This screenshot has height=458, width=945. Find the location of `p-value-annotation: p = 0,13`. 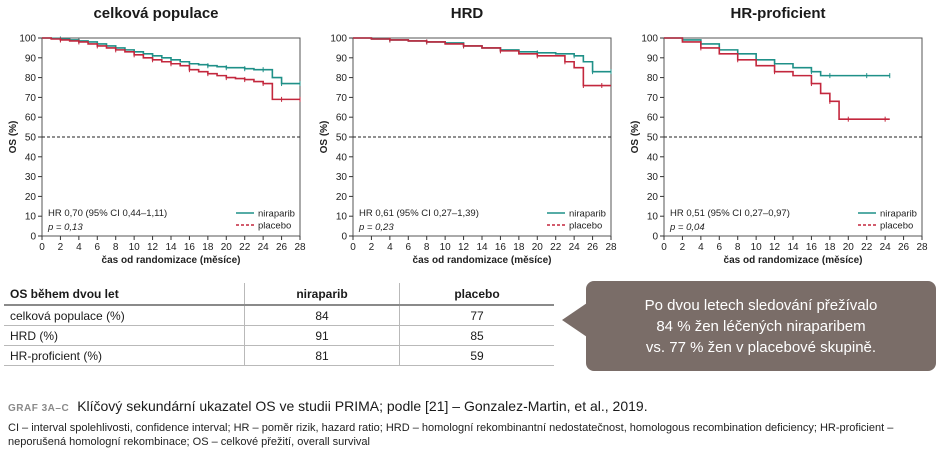

p-value-annotation: p = 0,13 is located at coordinates (65, 227).